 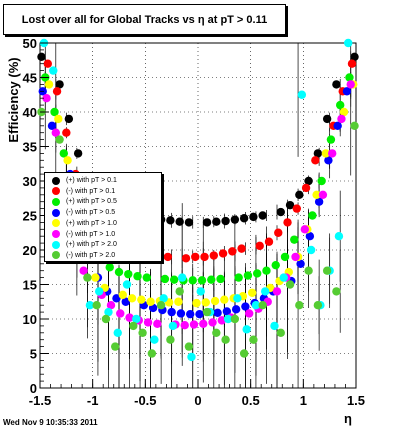 I want to click on y-tick-label: 50, so click(x=30, y=43).